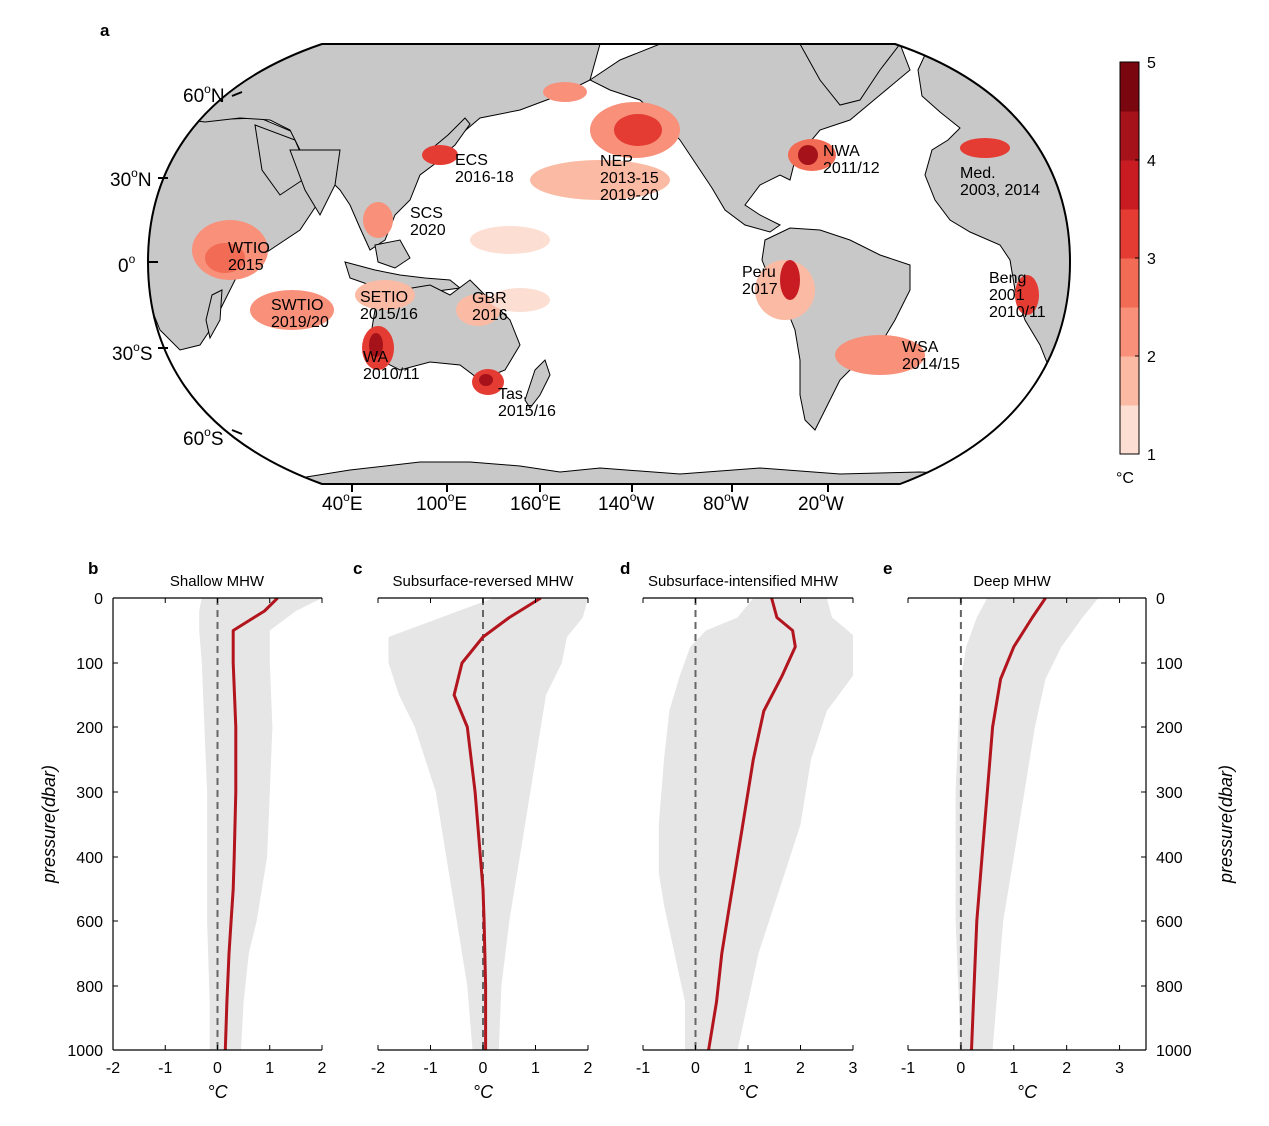 This screenshot has width=1269, height=1126. I want to click on region-label: Beng 2001 2010/11, so click(1017, 295).